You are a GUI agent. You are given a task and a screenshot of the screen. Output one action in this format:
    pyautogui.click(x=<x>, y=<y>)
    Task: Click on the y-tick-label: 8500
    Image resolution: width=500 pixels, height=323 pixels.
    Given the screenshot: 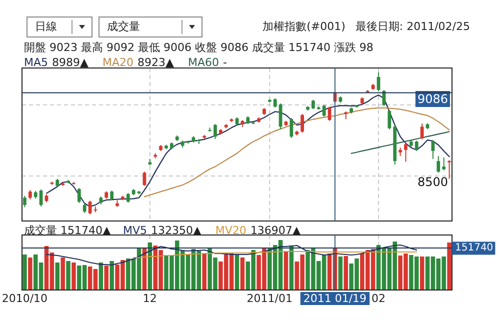 What is the action you would take?
    pyautogui.click(x=432, y=182)
    